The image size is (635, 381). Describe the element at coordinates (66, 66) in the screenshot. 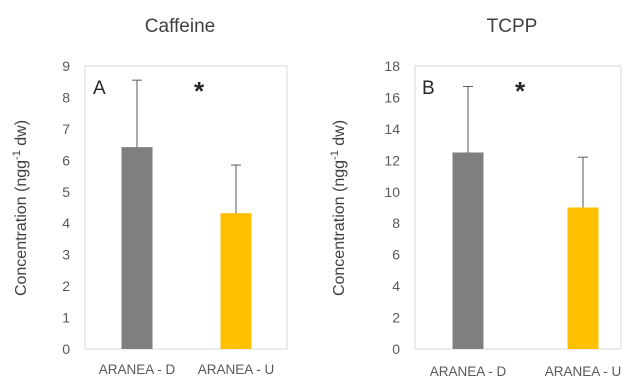

I see `y-tick-label: 9` at that location.